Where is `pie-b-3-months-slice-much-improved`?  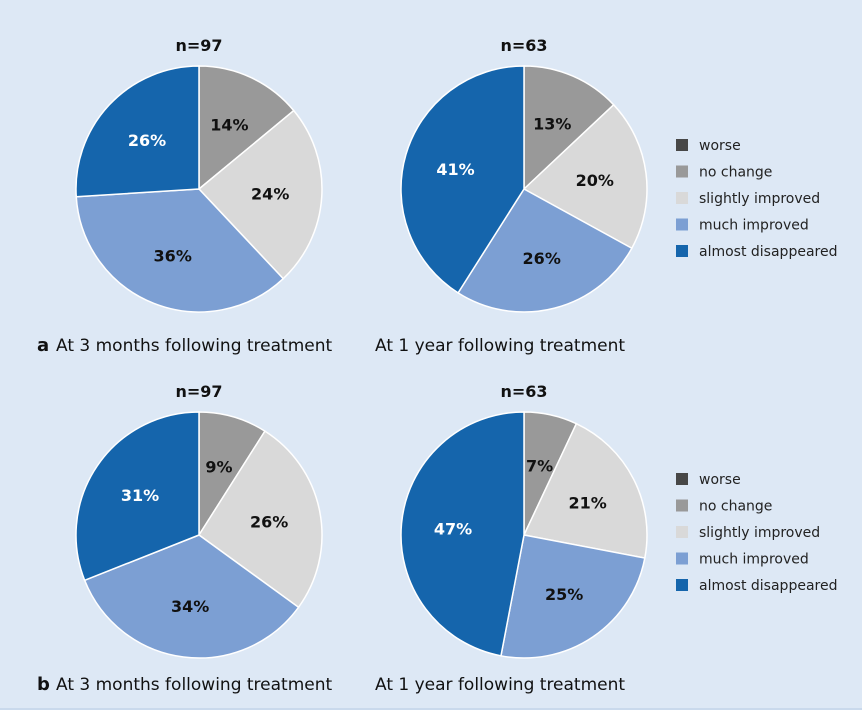
pie-b-3-months-slice-much-improved is located at coordinates (191, 596).